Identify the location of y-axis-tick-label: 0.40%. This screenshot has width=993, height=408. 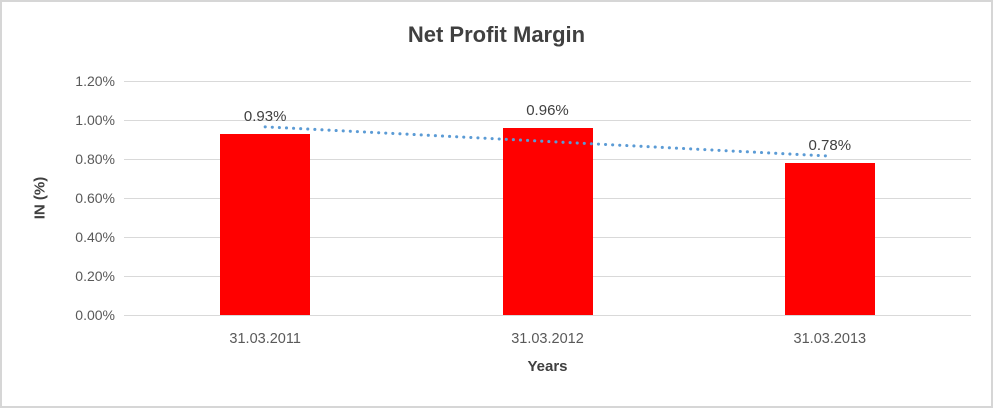
(95, 237).